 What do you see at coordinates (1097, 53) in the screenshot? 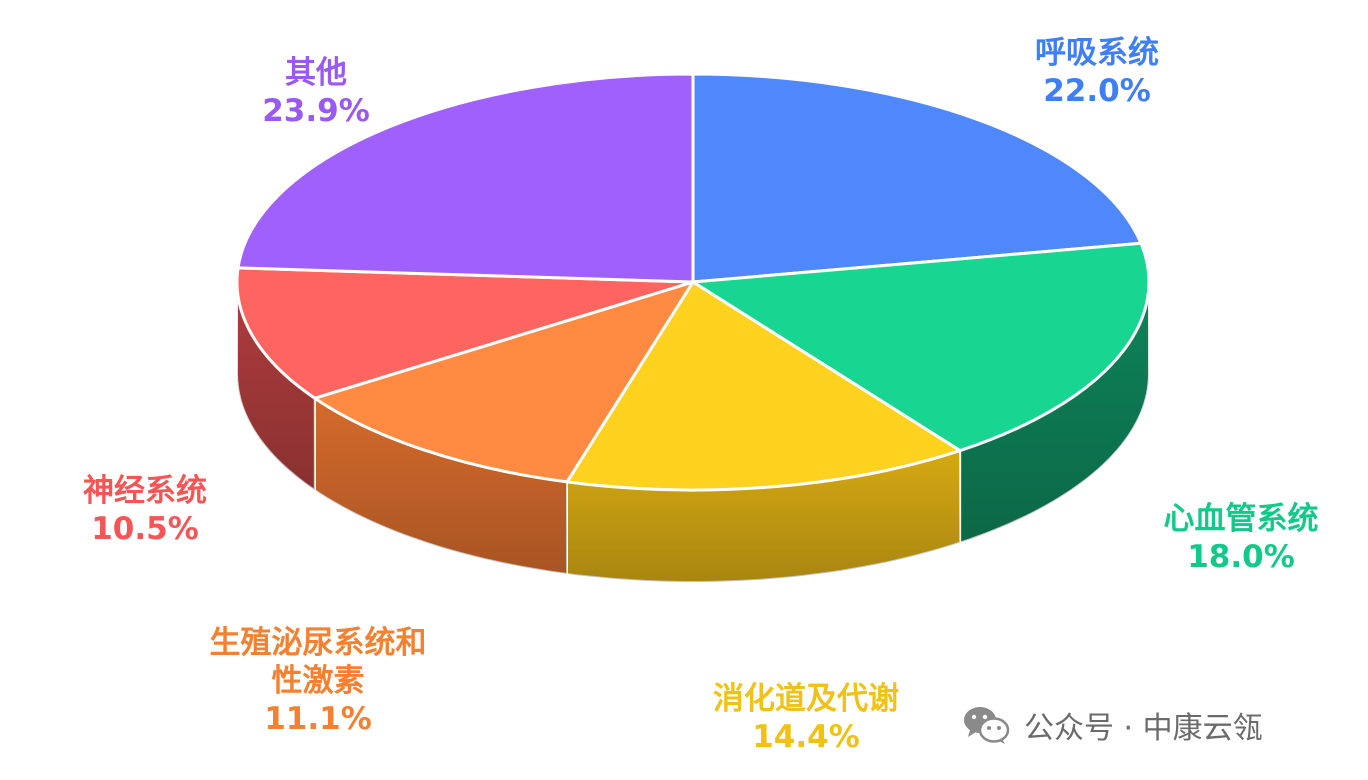
I see `label-respiratory-name: 呼吸系统` at bounding box center [1097, 53].